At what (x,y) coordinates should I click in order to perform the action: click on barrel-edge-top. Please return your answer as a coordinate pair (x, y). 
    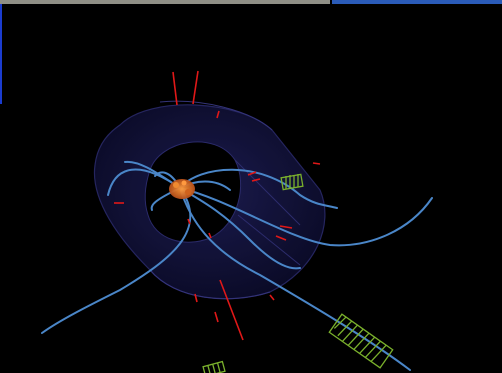
    Looking at the image, I should click on (216, 115).